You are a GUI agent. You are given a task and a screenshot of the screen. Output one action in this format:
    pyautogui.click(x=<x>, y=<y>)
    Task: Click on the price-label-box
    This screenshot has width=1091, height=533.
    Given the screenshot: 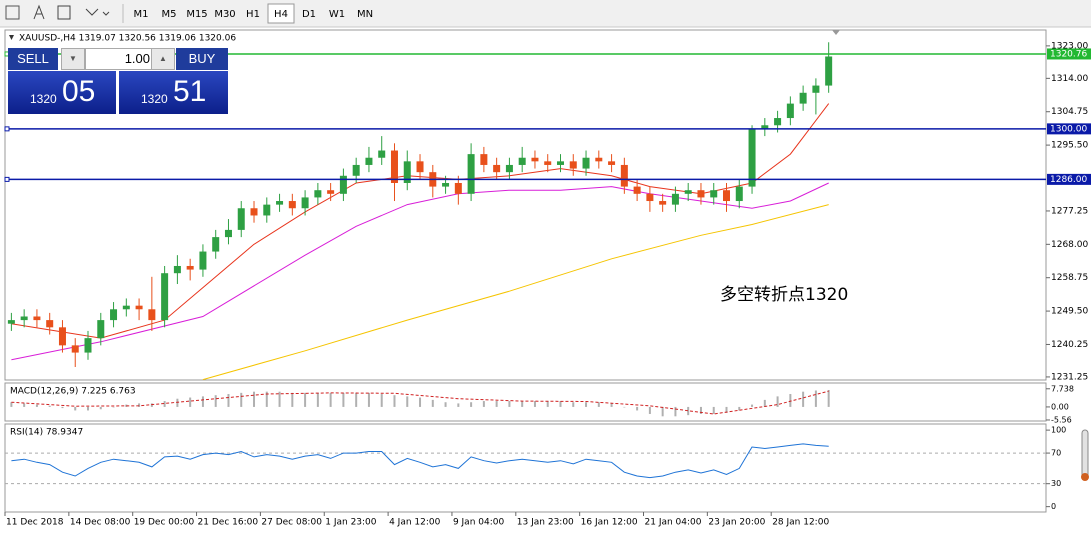 What is the action you would take?
    pyautogui.click(x=1069, y=179)
    